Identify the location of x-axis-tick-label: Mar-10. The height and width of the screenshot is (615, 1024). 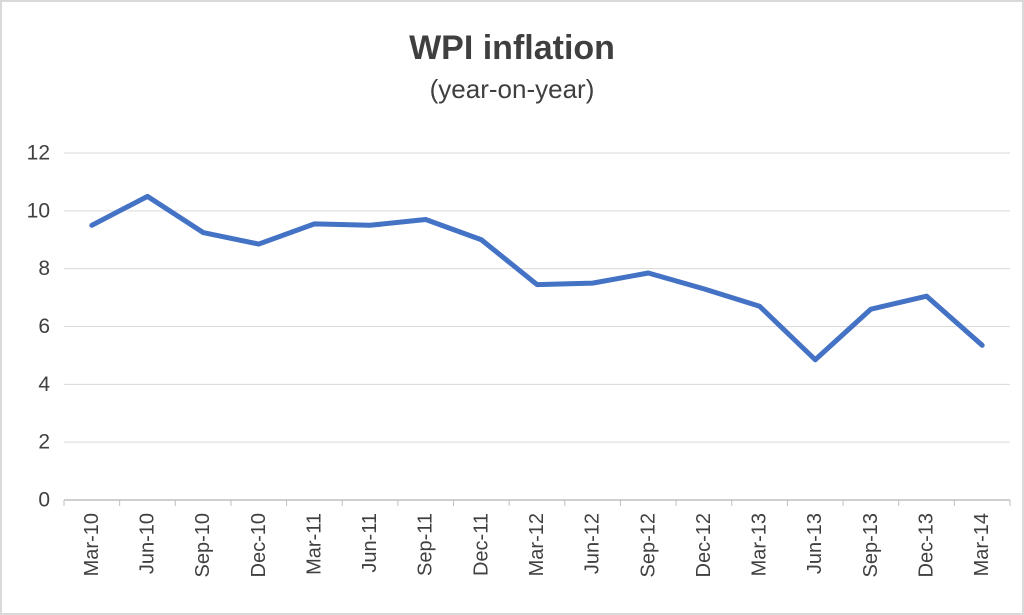
(92, 544).